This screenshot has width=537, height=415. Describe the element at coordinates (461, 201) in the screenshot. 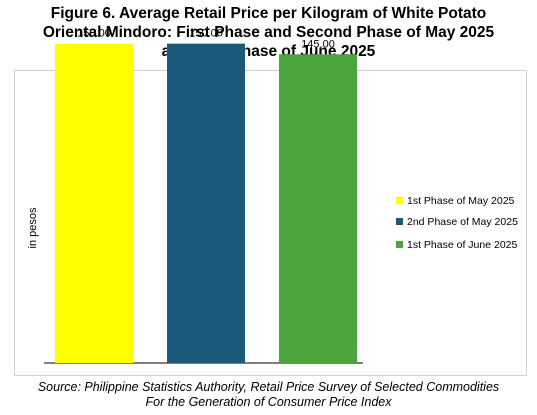

I see `legend-label-1: 1st Phase of May 2025` at that location.